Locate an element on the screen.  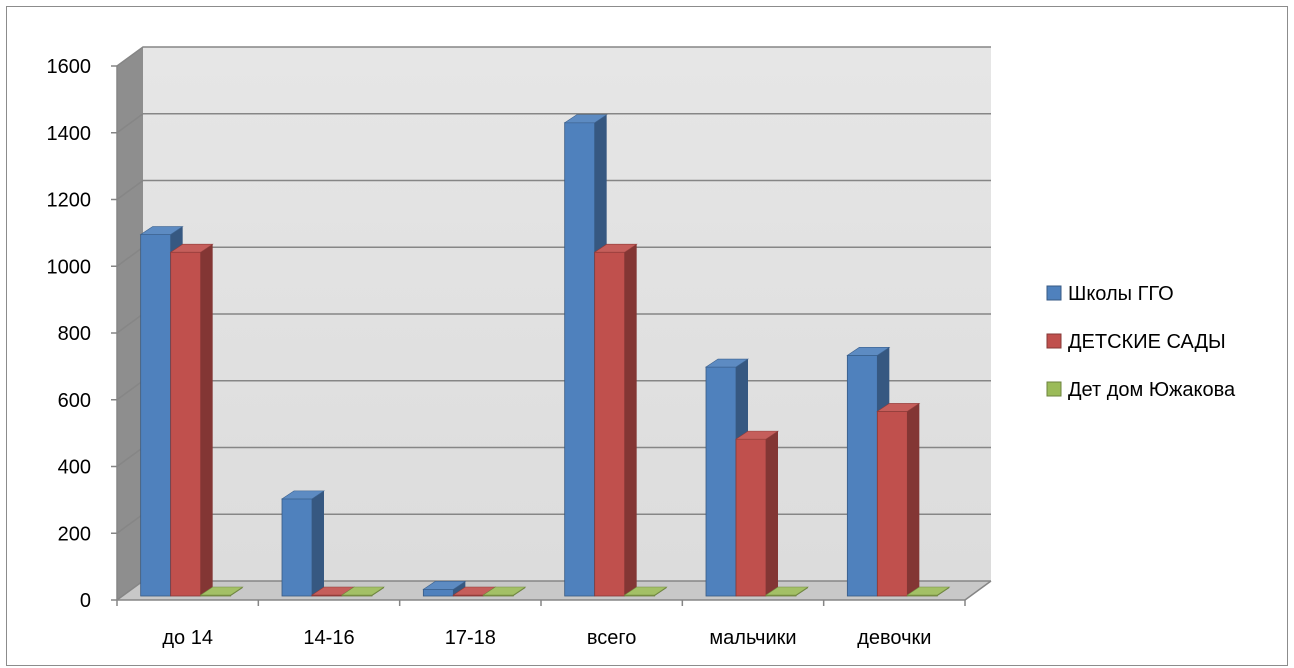
legend-label: ДЕТСКИЕ САДЫ is located at coordinates (1147, 342).